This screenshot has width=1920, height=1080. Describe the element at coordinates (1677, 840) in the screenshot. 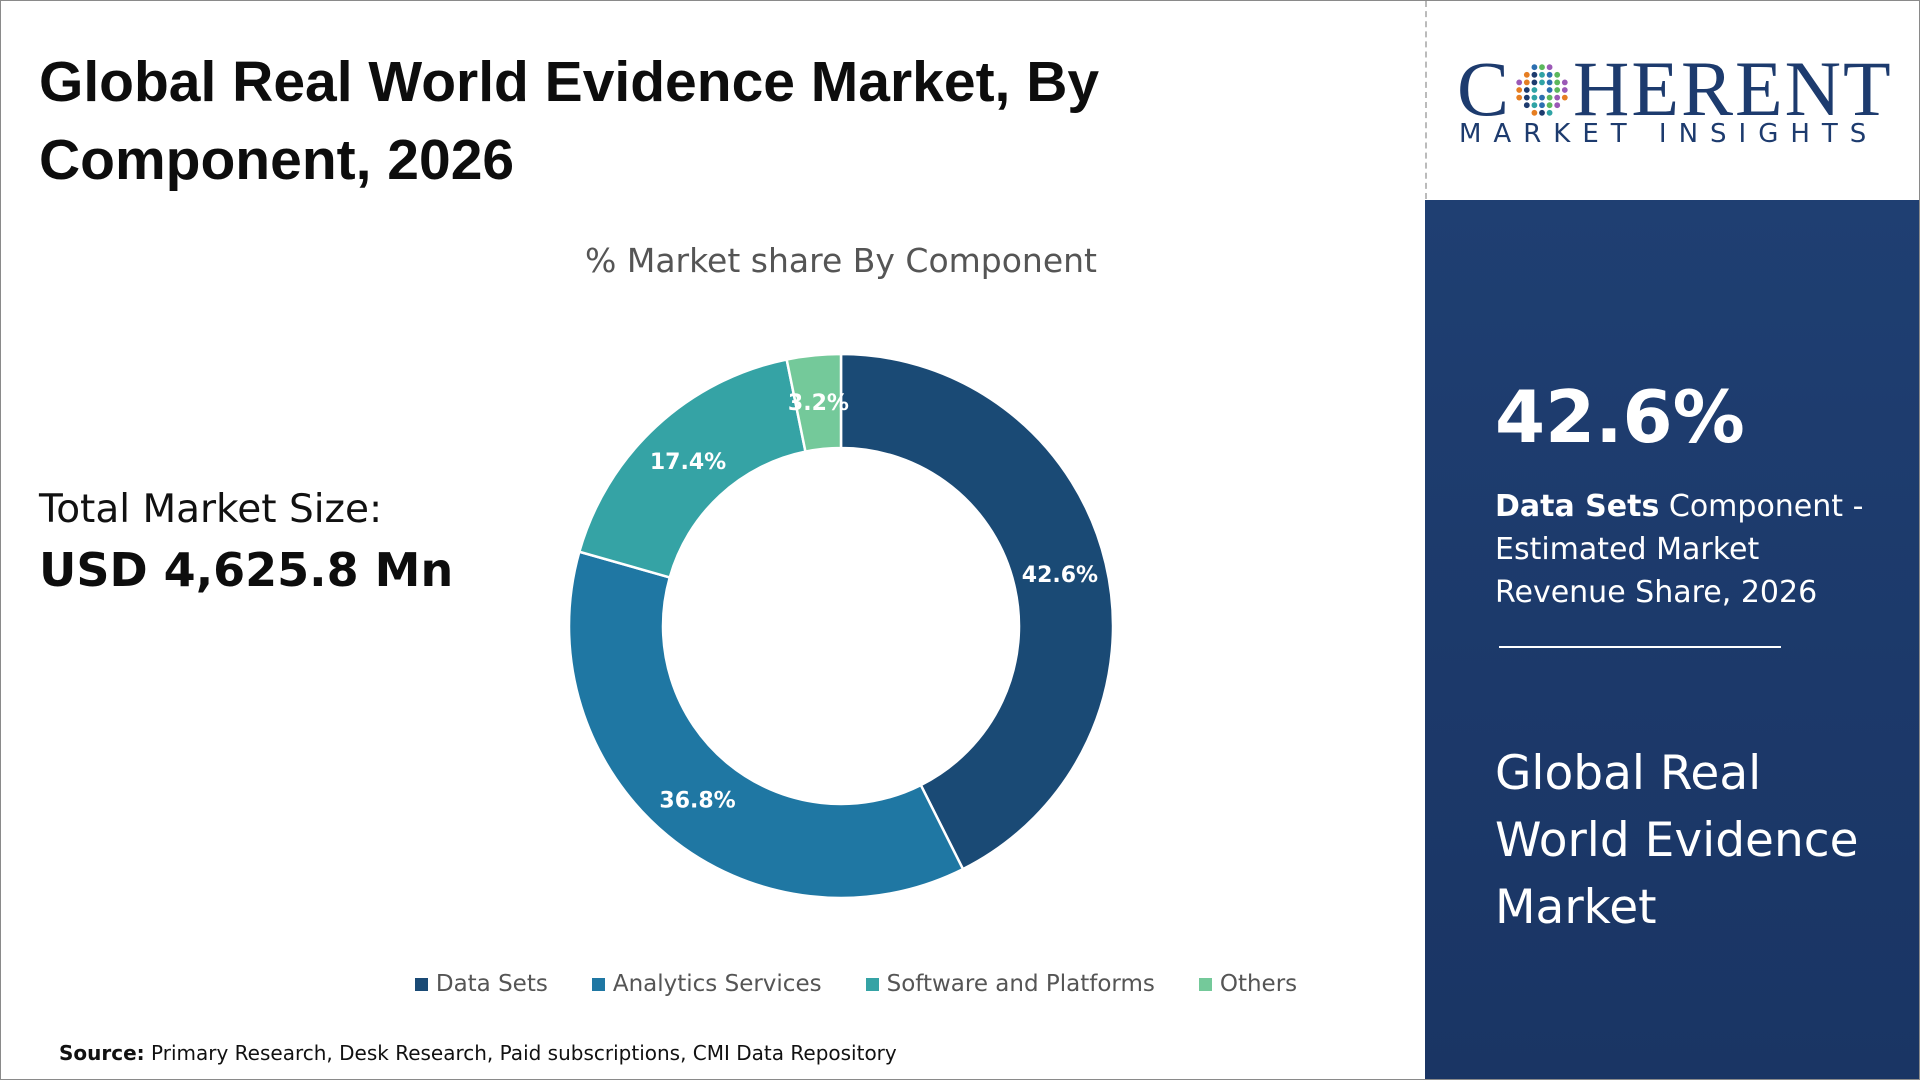

I see `highlight-market-name: Global Real World Evidence Market` at that location.